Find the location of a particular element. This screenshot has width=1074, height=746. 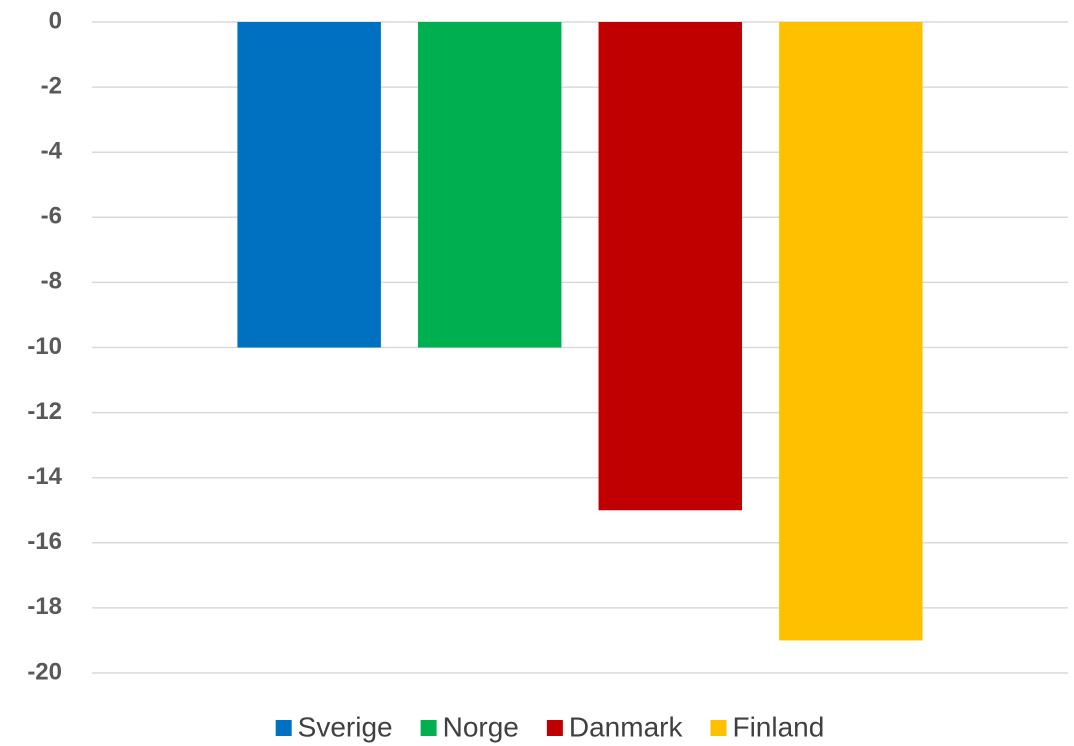

y-tick-label: -12 is located at coordinates (44, 411).